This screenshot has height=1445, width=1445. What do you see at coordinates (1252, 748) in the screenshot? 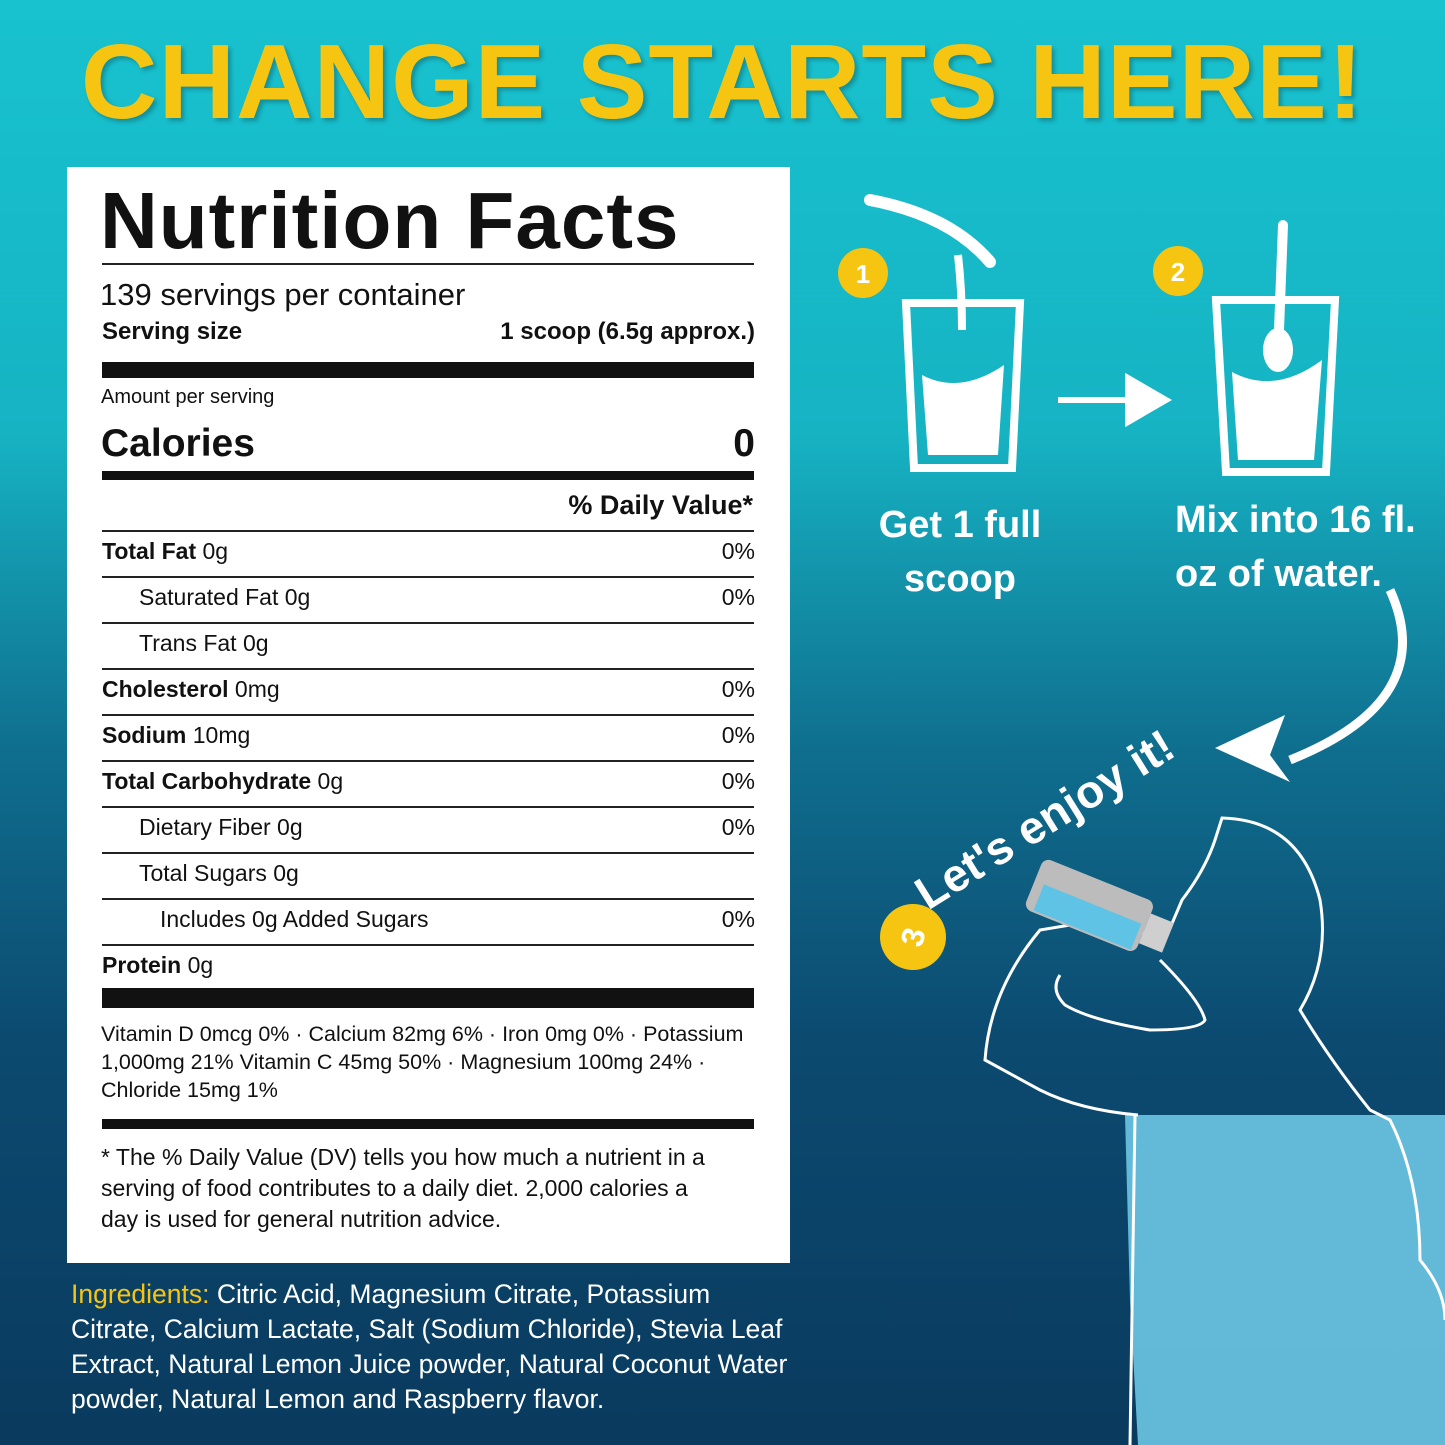
I see `arrow-head` at bounding box center [1252, 748].